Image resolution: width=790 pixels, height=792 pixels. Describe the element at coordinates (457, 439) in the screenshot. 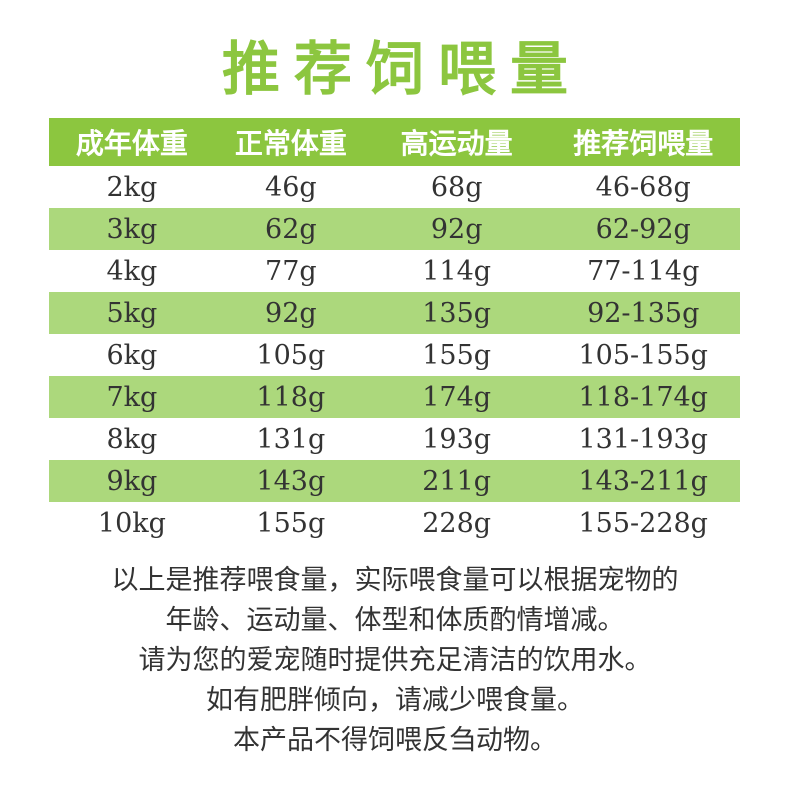

I see `table-cell: 193g` at that location.